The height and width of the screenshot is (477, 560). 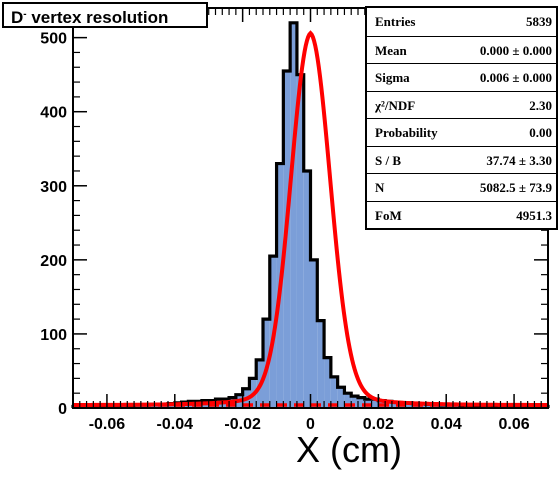 I want to click on stats-key: Mean, so click(x=391, y=50).